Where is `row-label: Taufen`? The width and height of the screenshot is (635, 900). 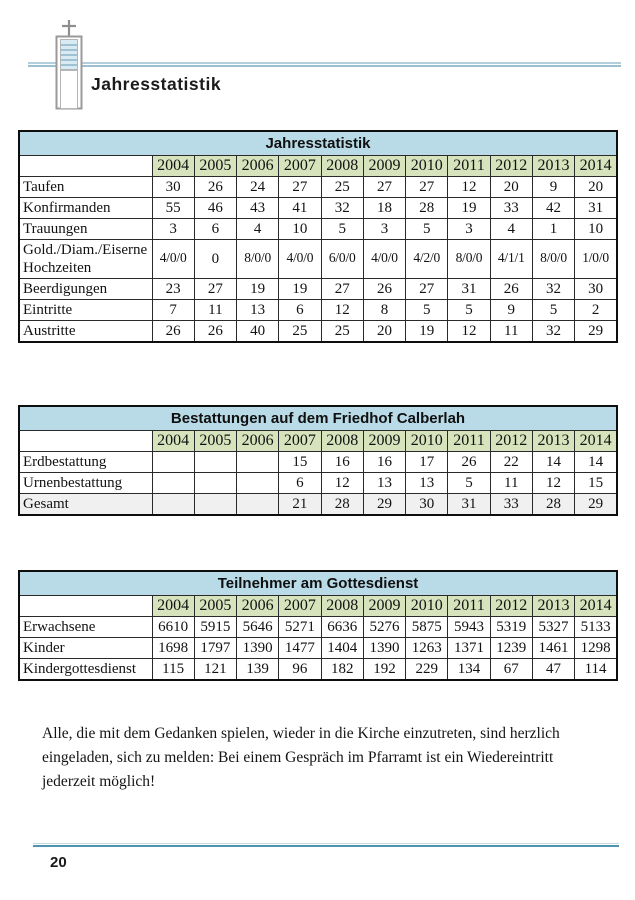
row-label: Taufen is located at coordinates (85, 186).